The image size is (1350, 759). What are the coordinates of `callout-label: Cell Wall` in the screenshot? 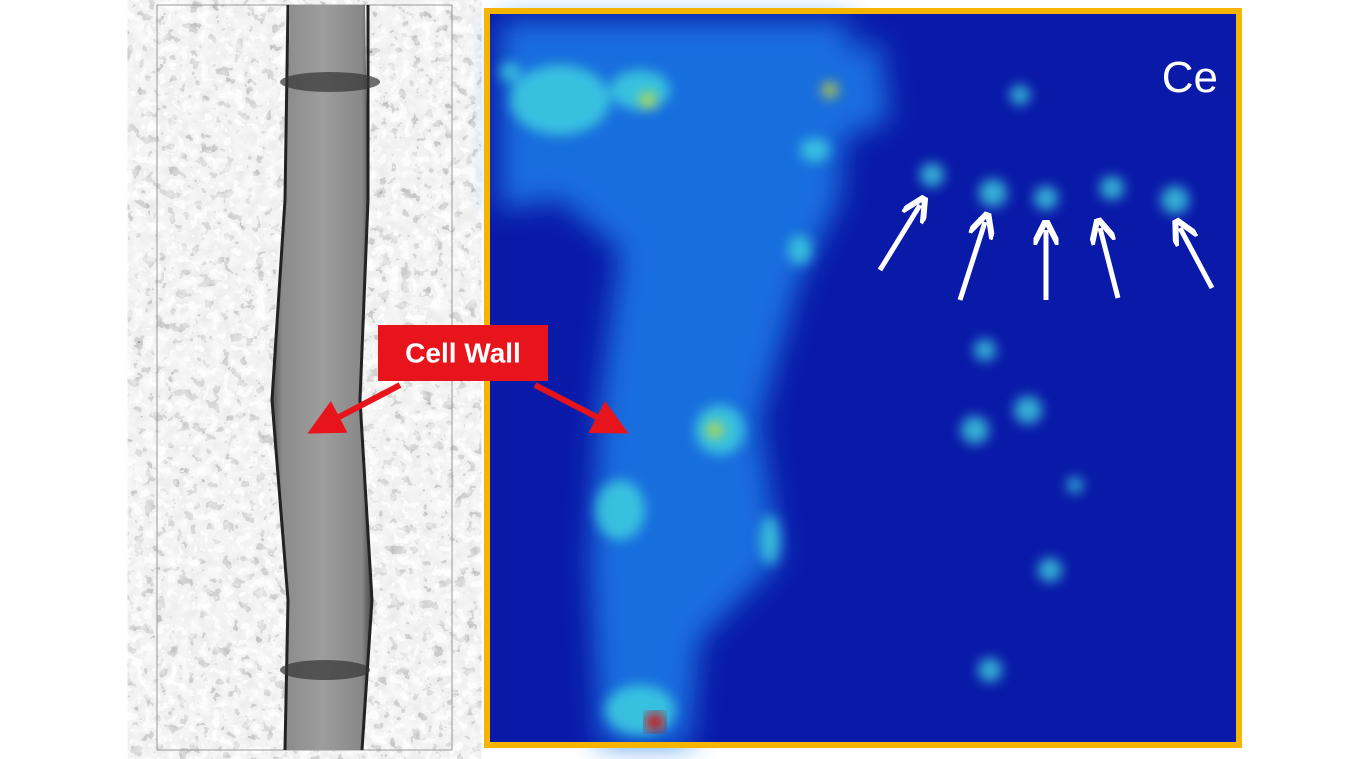 It's located at (463, 352).